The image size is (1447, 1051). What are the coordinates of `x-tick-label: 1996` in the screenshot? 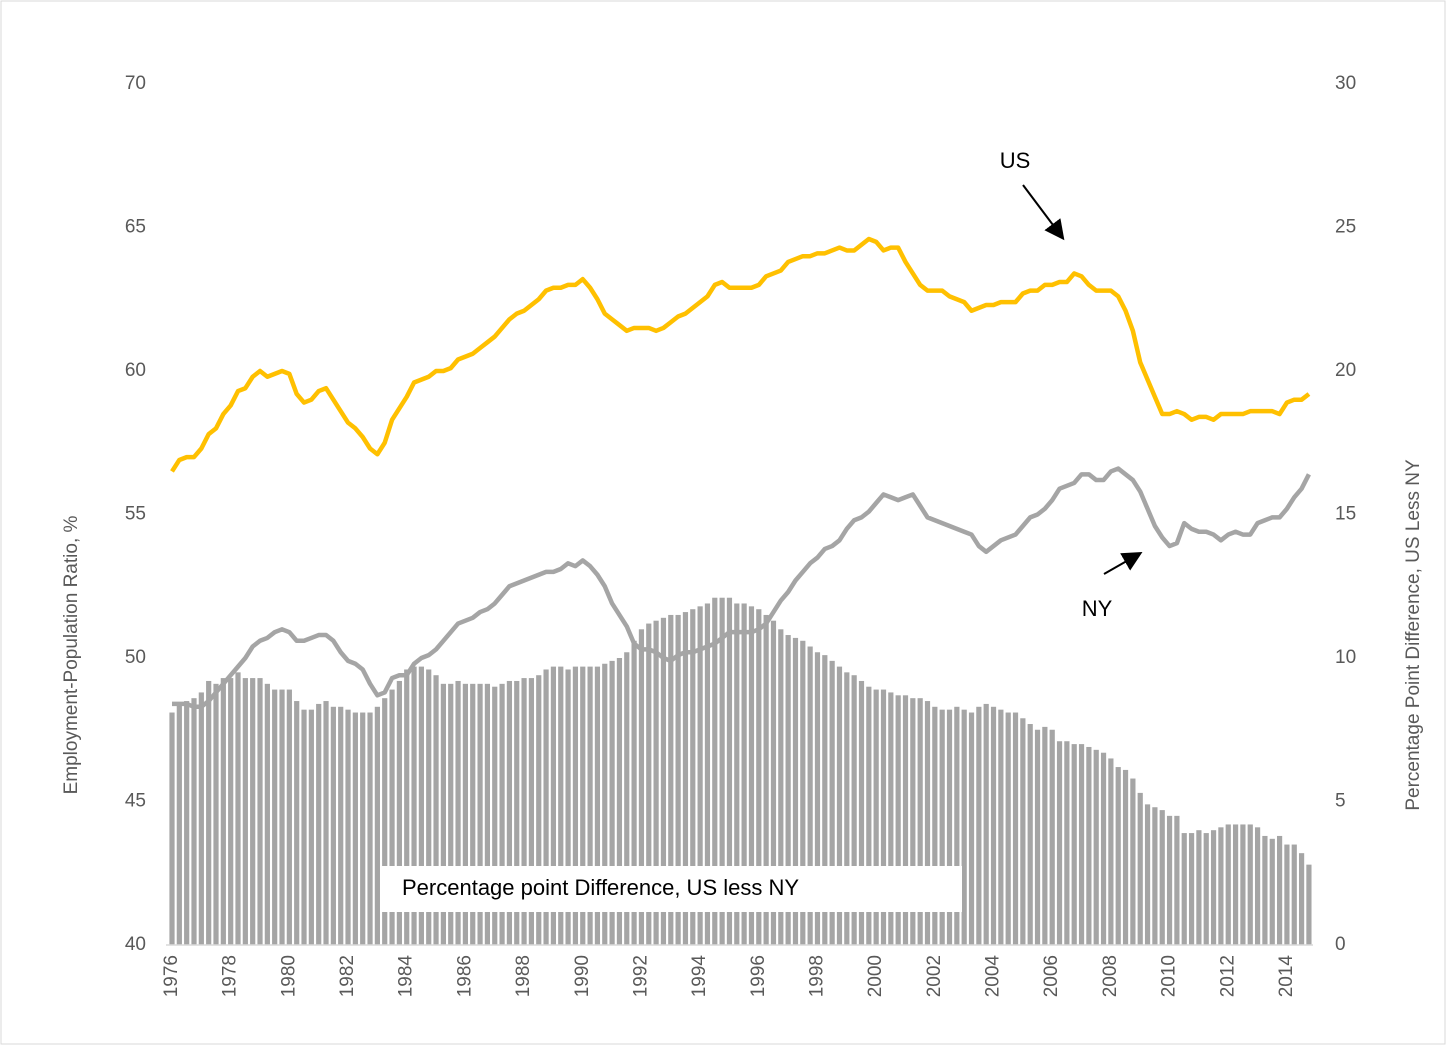 It's located at (758, 976).